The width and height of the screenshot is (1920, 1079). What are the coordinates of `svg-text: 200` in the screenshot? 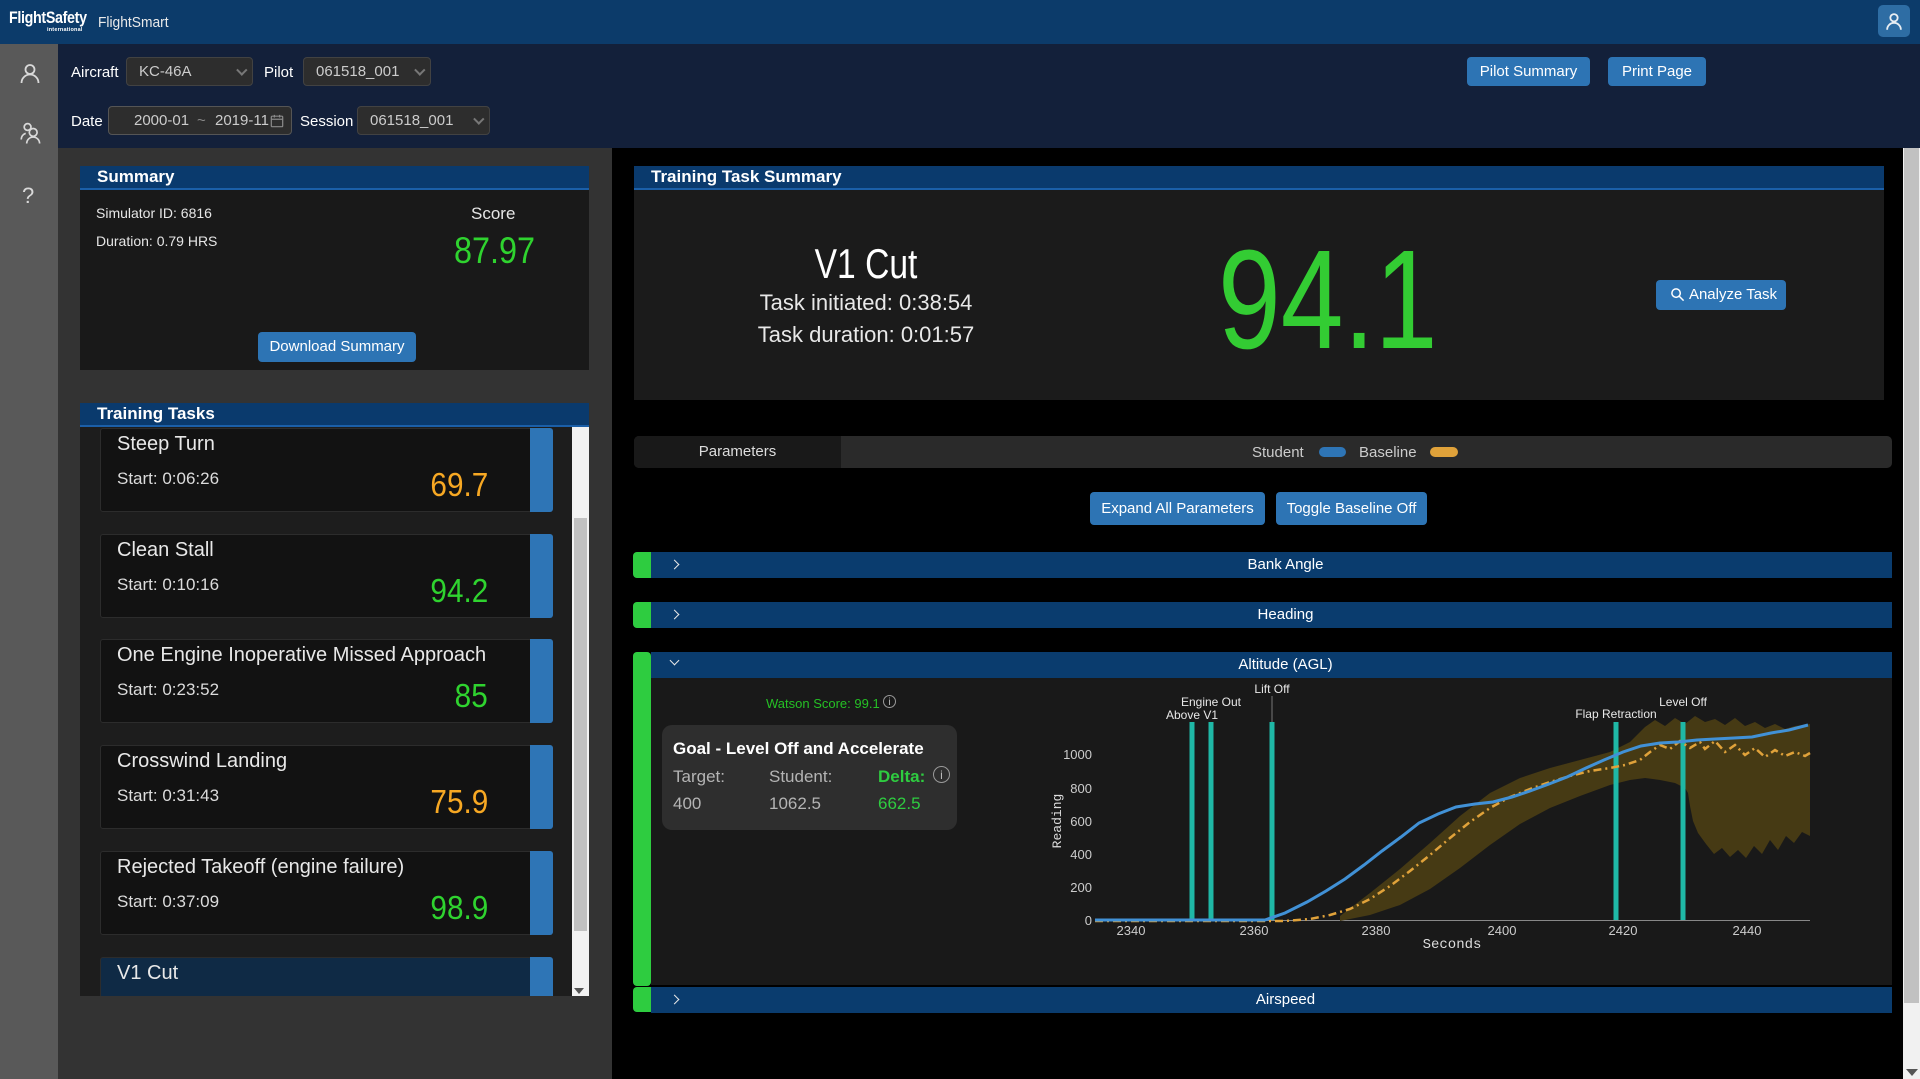 It's located at (1081, 887).